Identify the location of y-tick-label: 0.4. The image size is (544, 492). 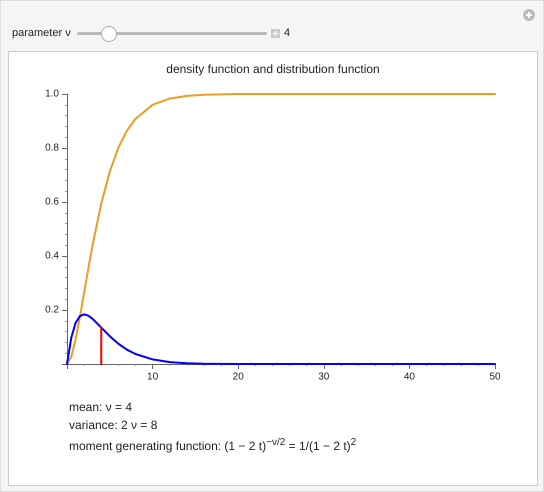
(52, 256).